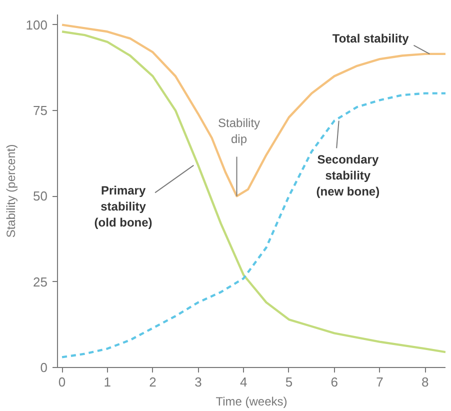 This screenshot has width=451, height=411. Describe the element at coordinates (37, 24) in the screenshot. I see `y-tick-label: 100` at that location.